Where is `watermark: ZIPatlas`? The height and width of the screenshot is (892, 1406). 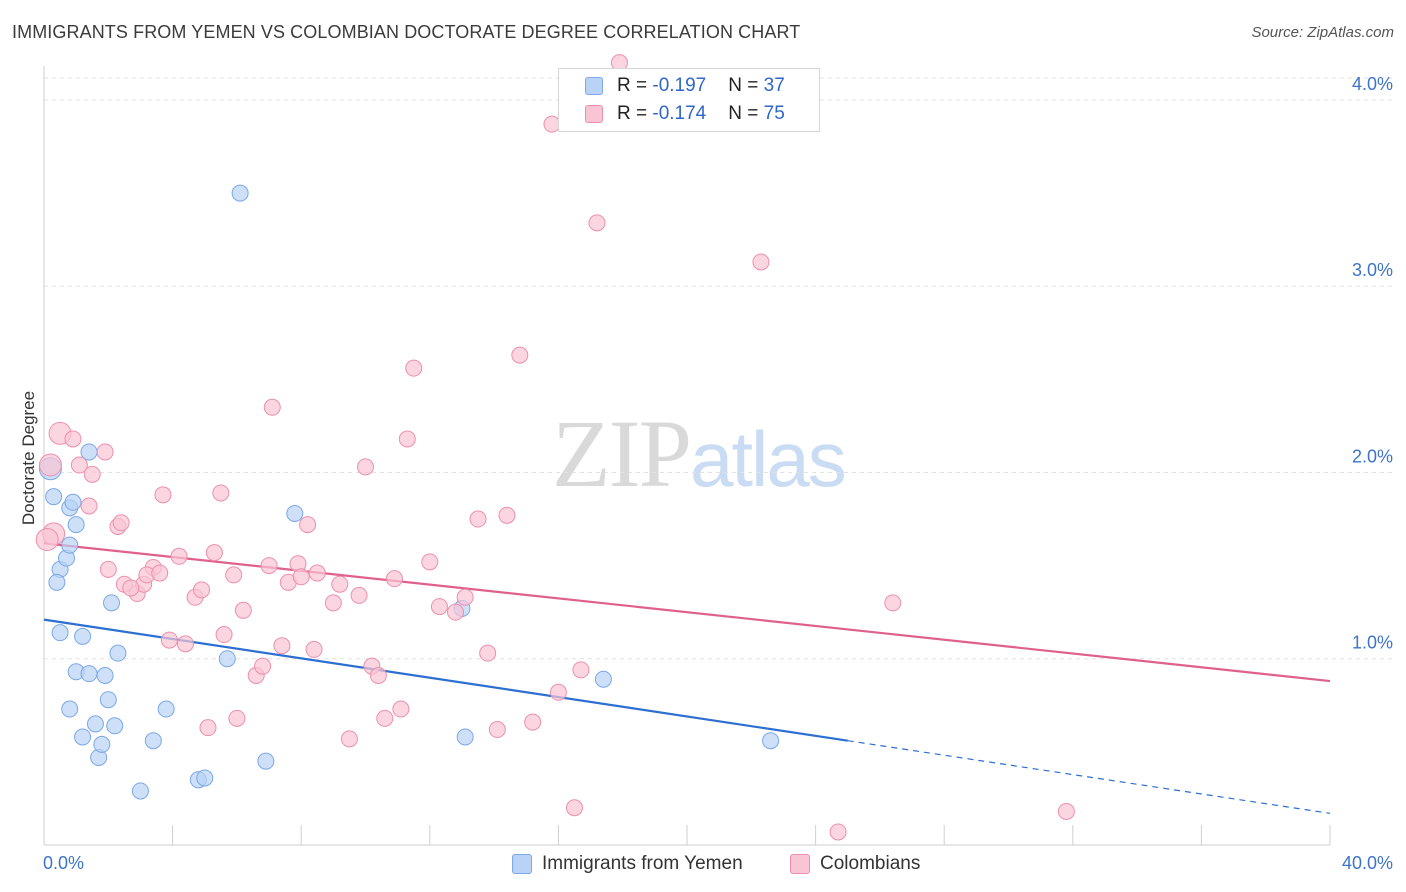 watermark: ZIPatlas is located at coordinates (699, 453).